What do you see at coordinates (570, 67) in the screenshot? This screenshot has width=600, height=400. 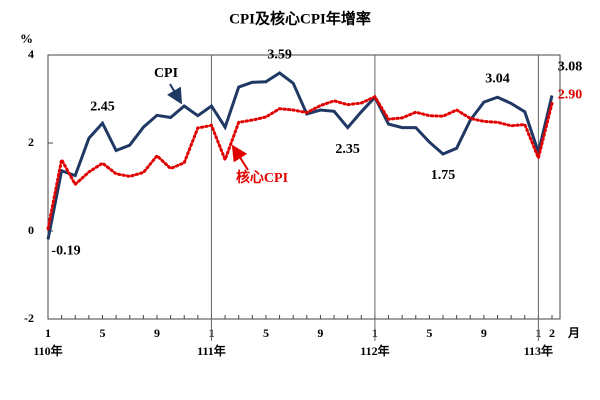 I see `value-label: 3.08` at bounding box center [570, 67].